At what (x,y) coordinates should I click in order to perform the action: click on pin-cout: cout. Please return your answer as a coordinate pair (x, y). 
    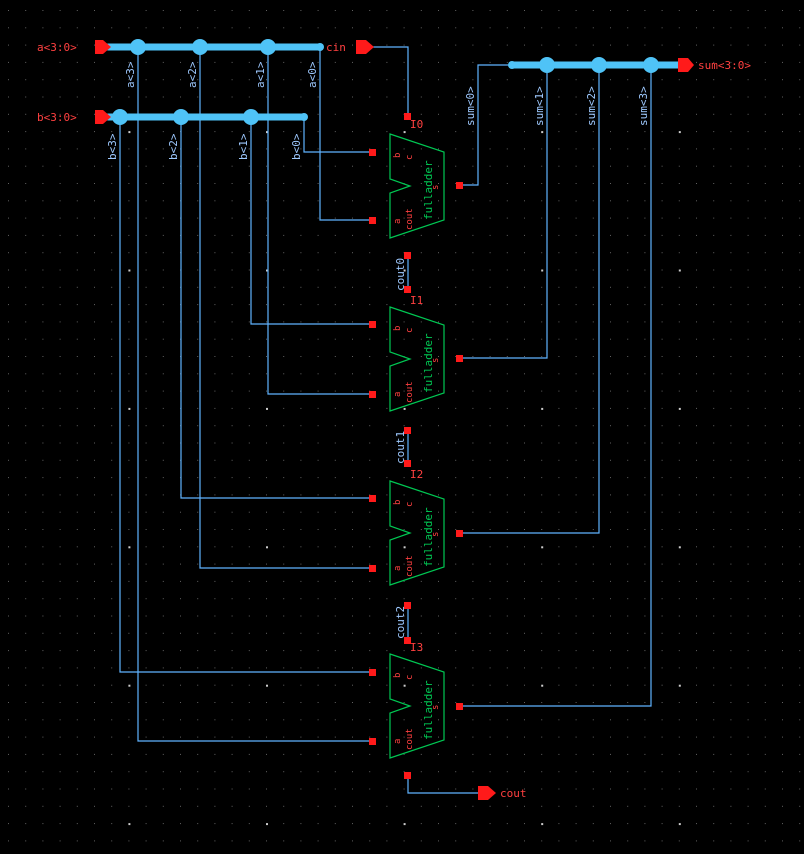
    Looking at the image, I should click on (502, 793).